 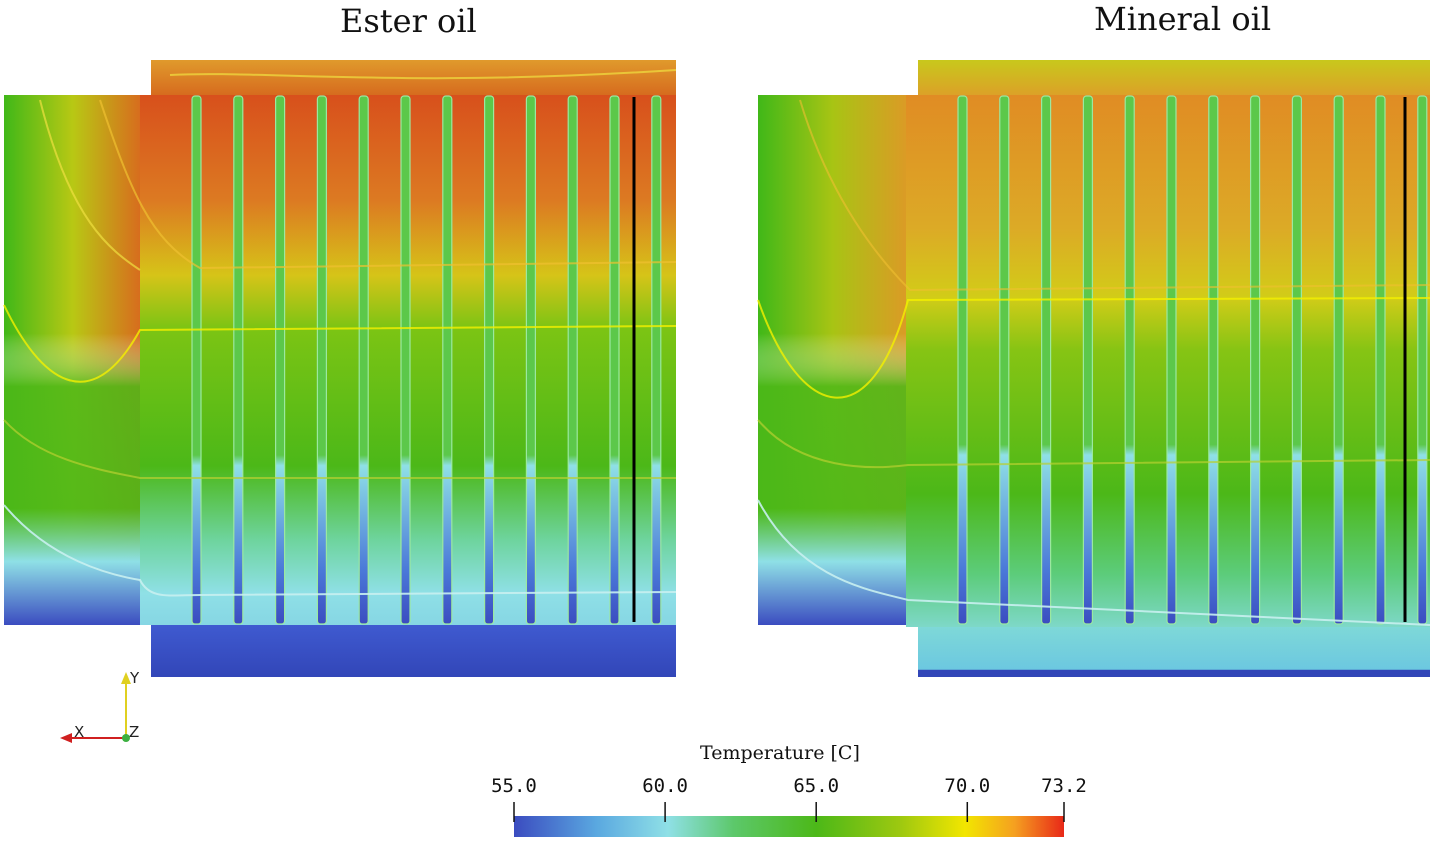 What do you see at coordinates (665, 786) in the screenshot?
I see `colorbar-tick-label: 60.0` at bounding box center [665, 786].